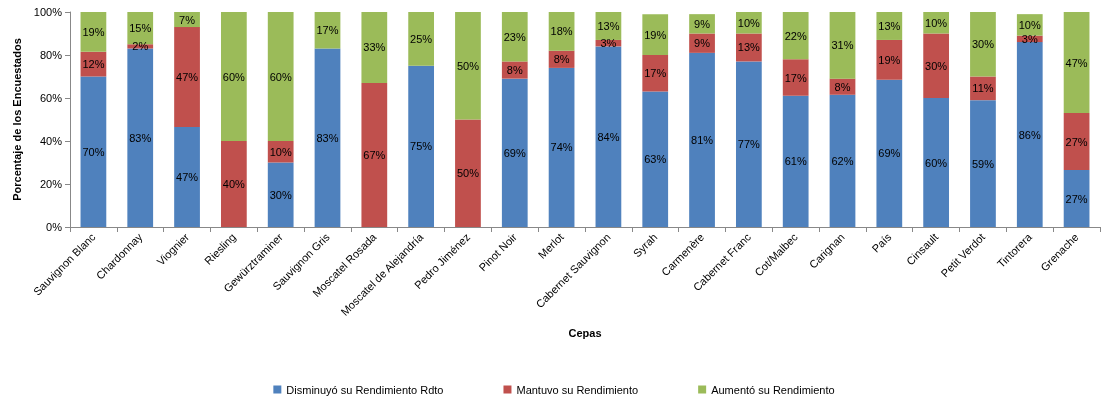 The width and height of the screenshot is (1108, 402). I want to click on legend-label: Mantuvo su Rendimiento, so click(577, 389).